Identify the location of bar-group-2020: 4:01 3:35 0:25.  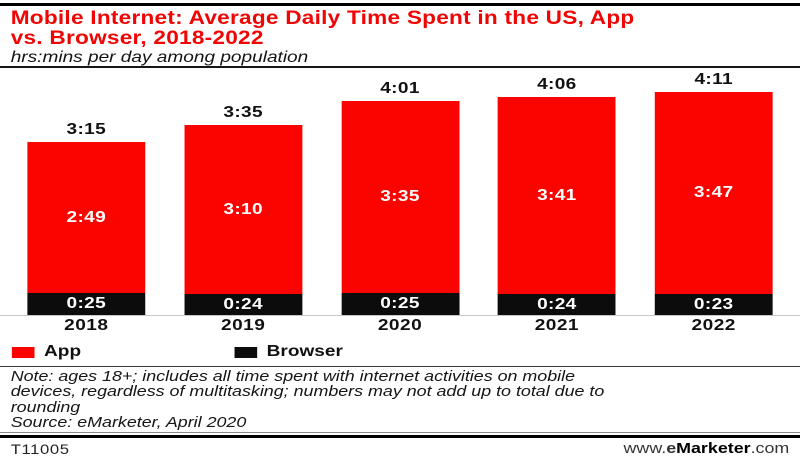
(400, 197).